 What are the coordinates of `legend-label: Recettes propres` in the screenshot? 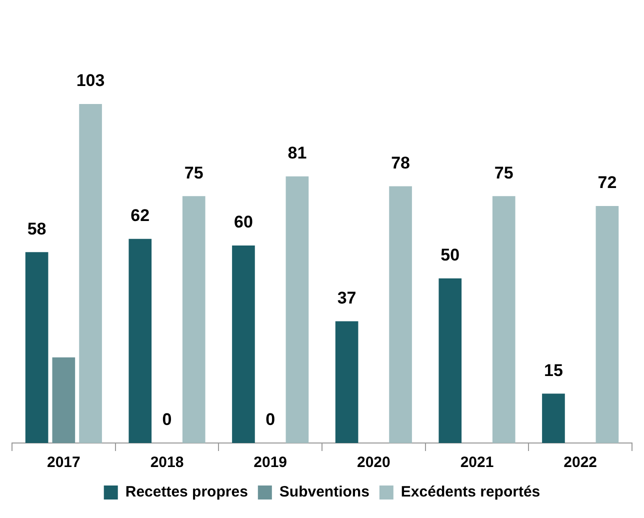 It's located at (186, 492).